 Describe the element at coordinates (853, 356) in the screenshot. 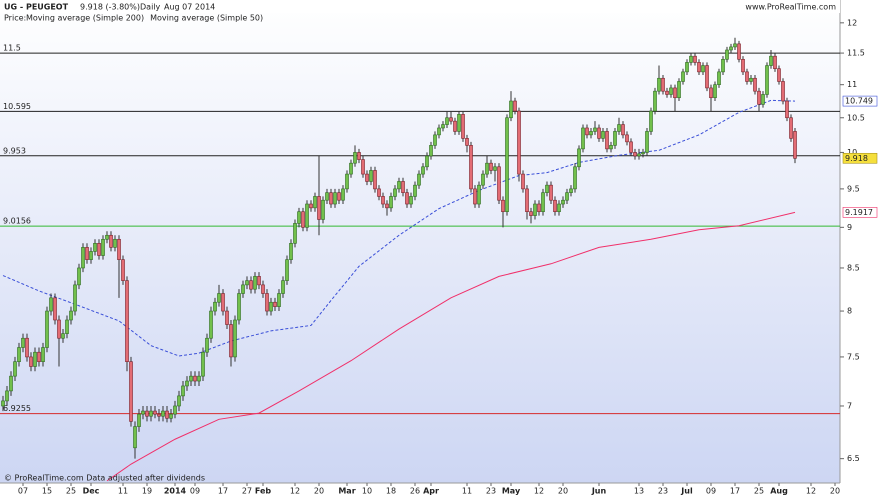

I see `y-tick-label: 7.5` at that location.